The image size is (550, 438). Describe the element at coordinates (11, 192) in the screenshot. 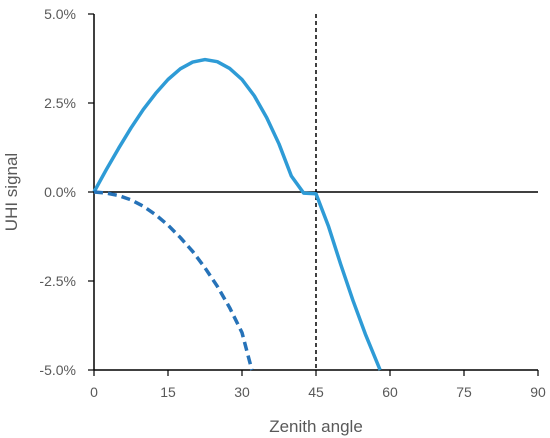

I see `y-axis-title: UHI signal` at that location.